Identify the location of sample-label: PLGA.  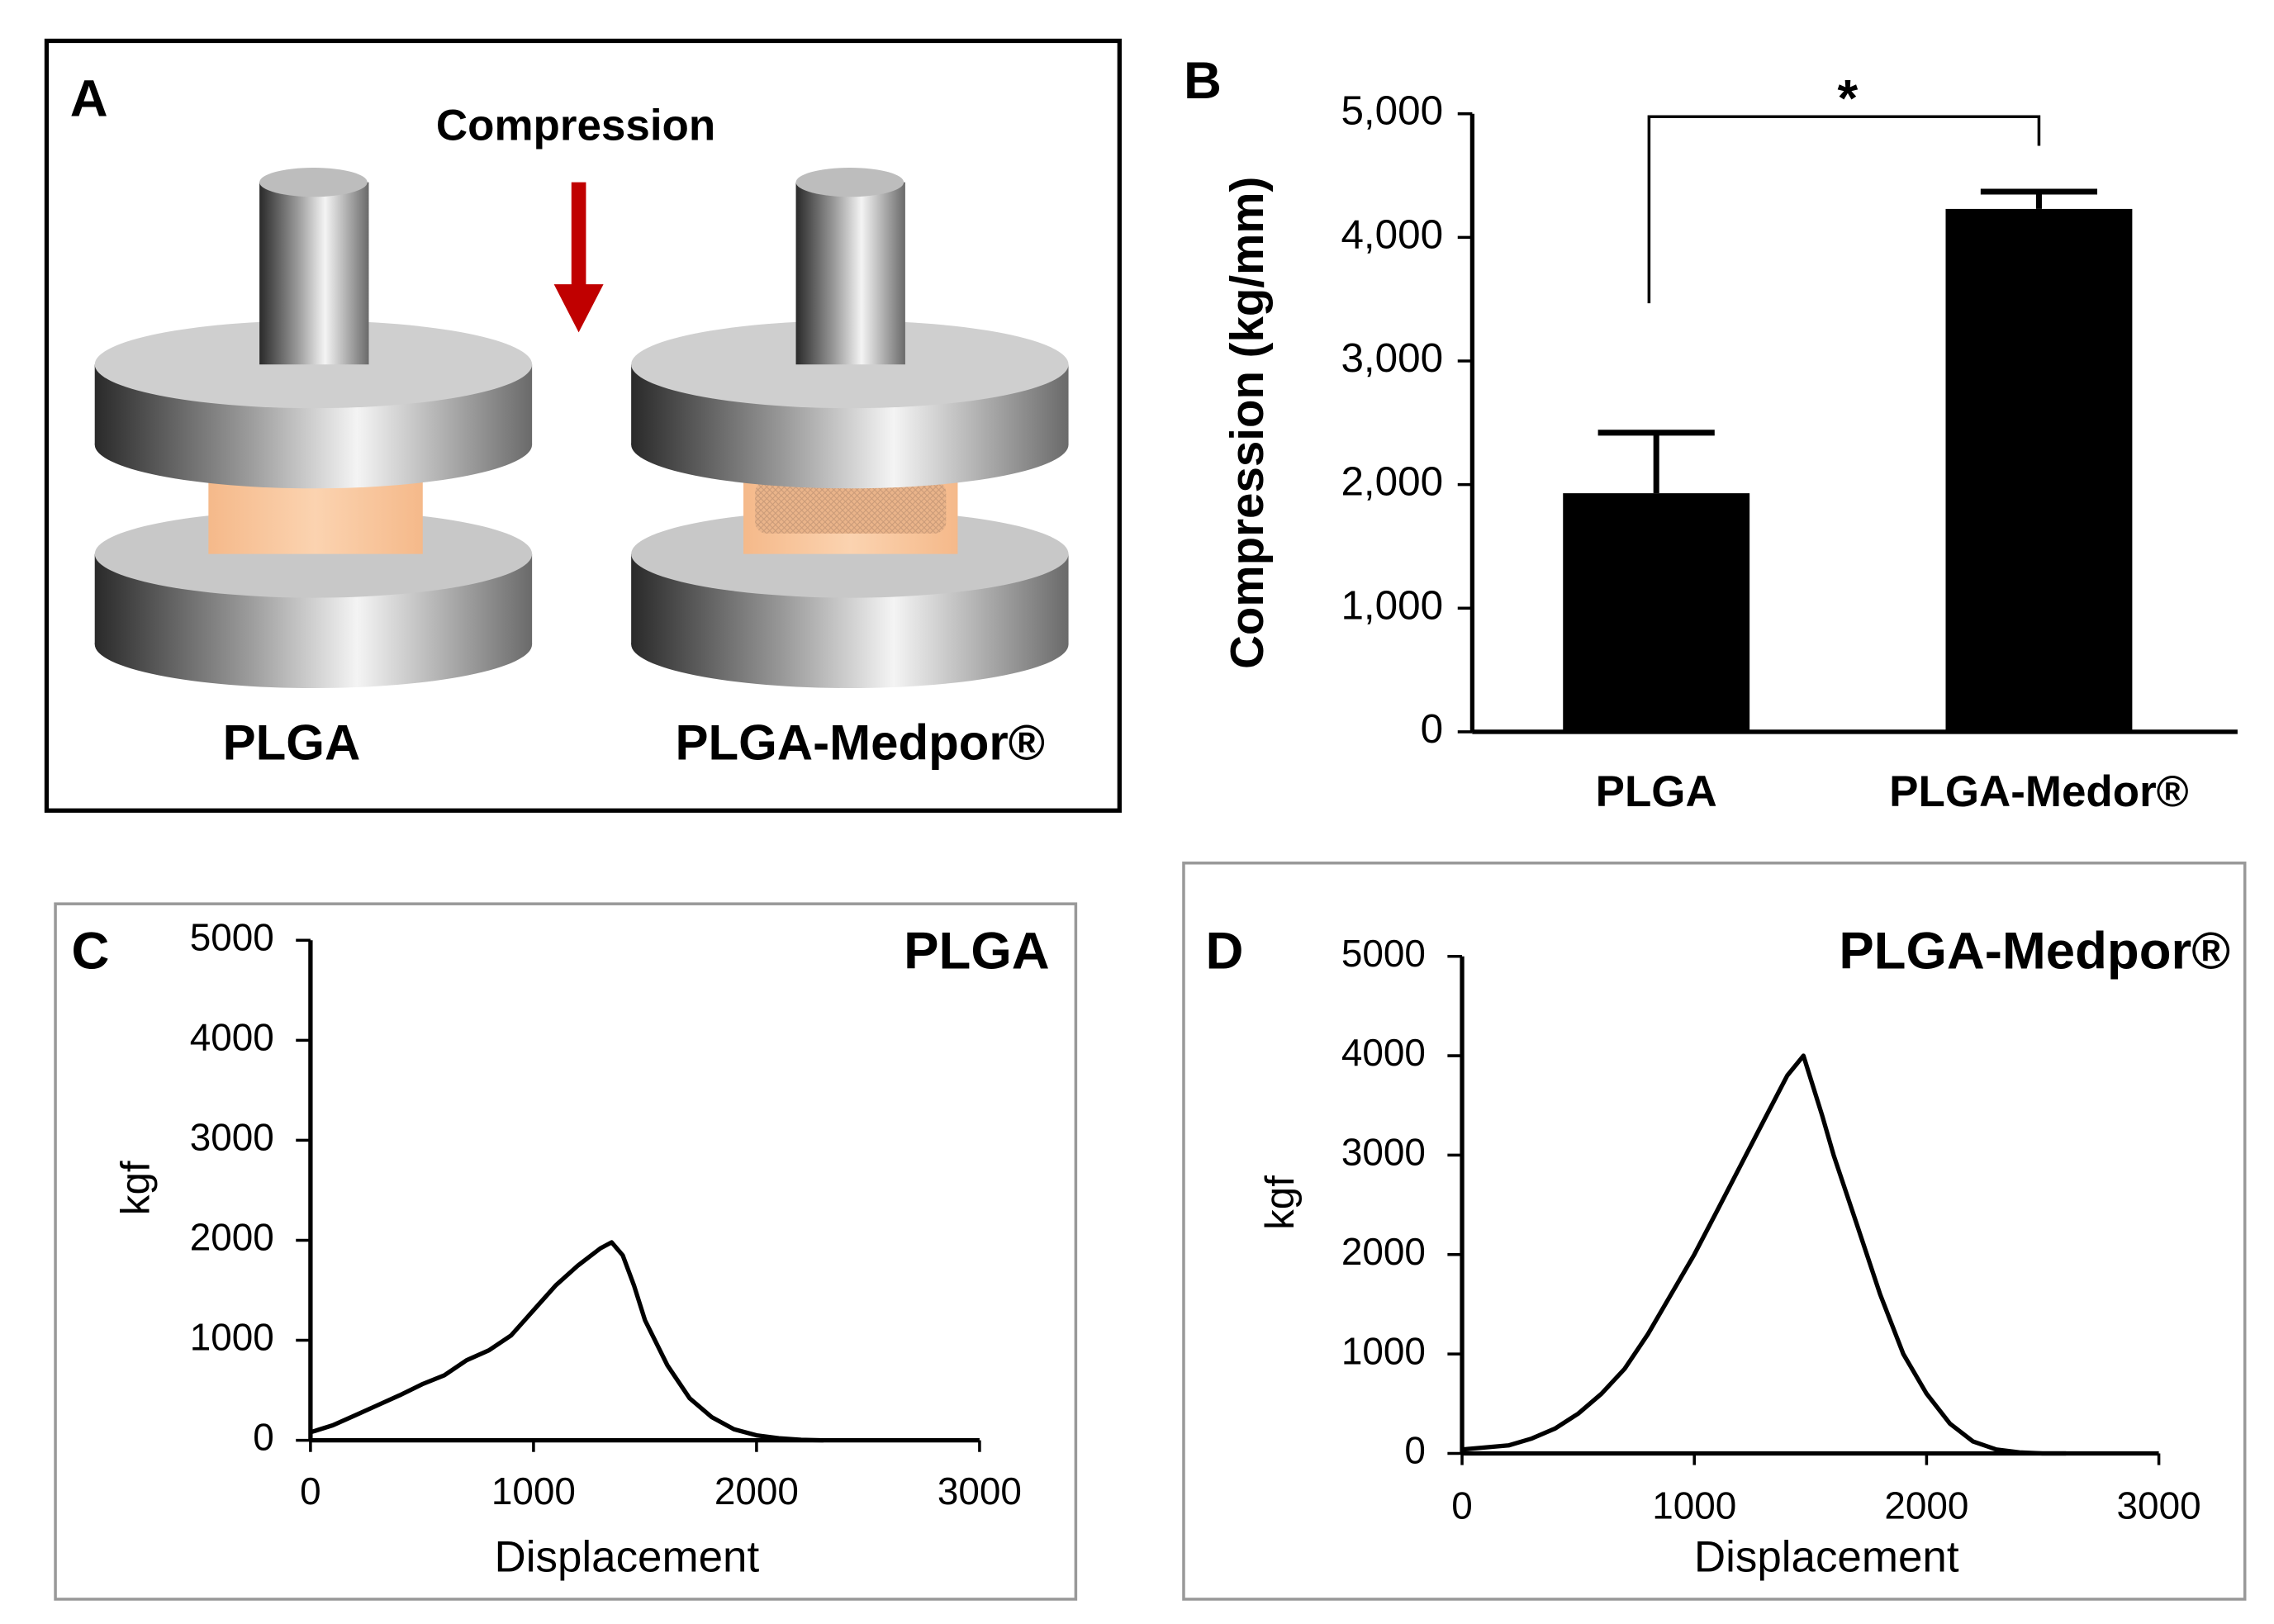
(292, 743).